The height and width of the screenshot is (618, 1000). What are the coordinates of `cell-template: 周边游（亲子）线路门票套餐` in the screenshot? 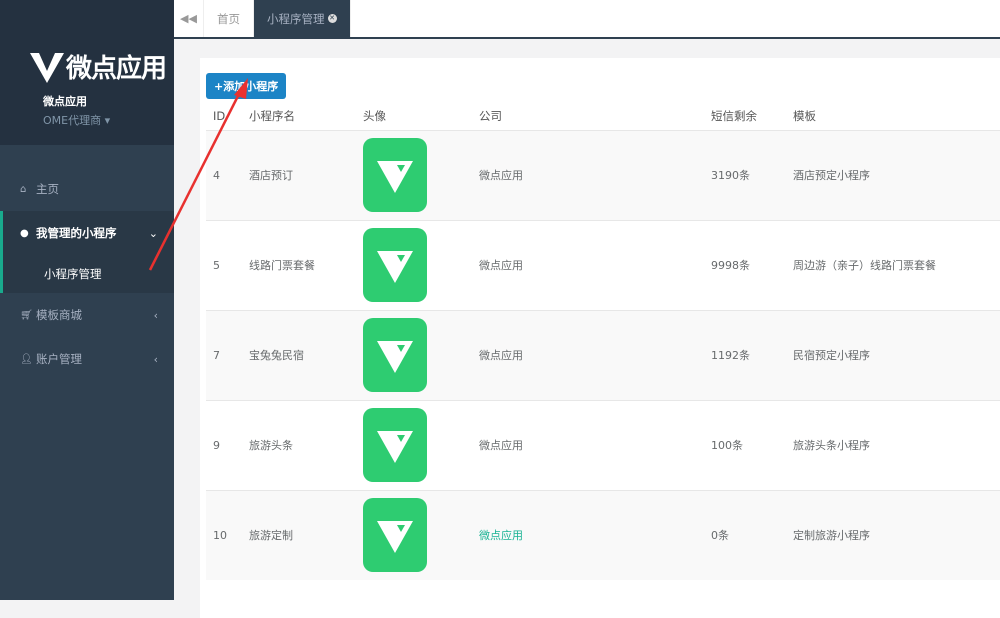 It's located at (893, 264).